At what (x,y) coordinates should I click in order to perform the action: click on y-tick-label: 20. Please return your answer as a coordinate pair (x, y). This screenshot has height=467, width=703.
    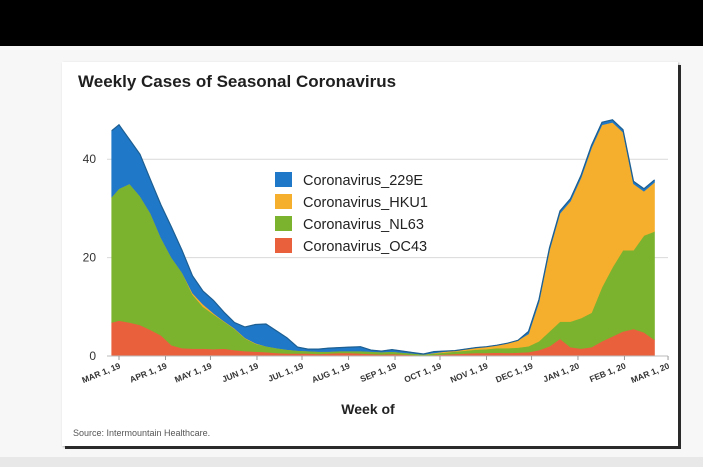
    Looking at the image, I should click on (90, 258).